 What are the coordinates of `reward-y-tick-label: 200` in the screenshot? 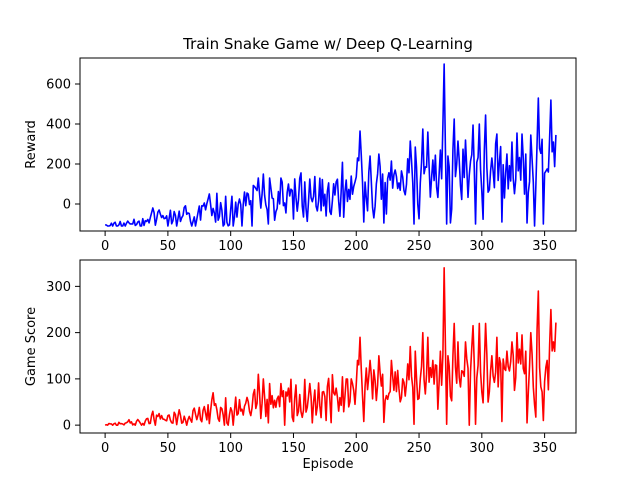 It's located at (58, 165).